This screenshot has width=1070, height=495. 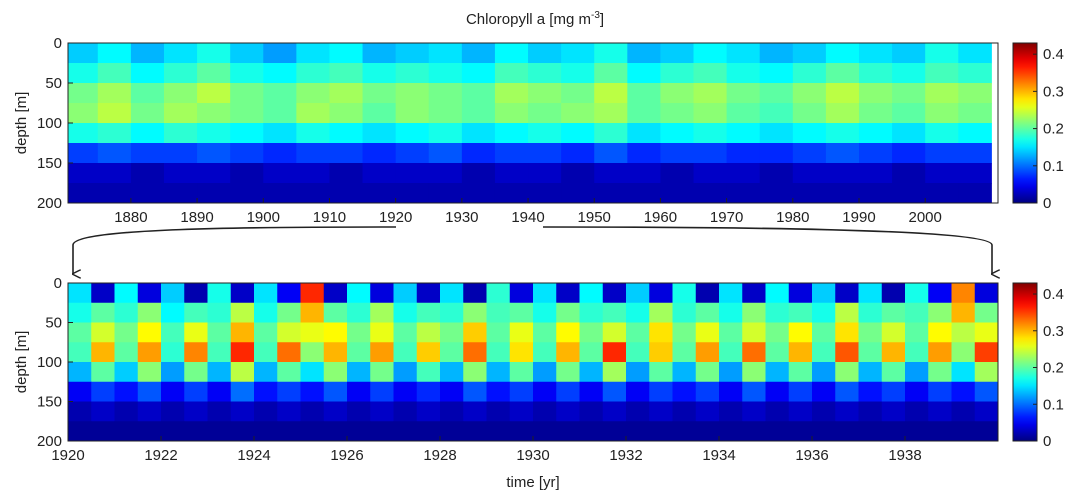 I want to click on x-tick-label: 1900, so click(x=263, y=217).